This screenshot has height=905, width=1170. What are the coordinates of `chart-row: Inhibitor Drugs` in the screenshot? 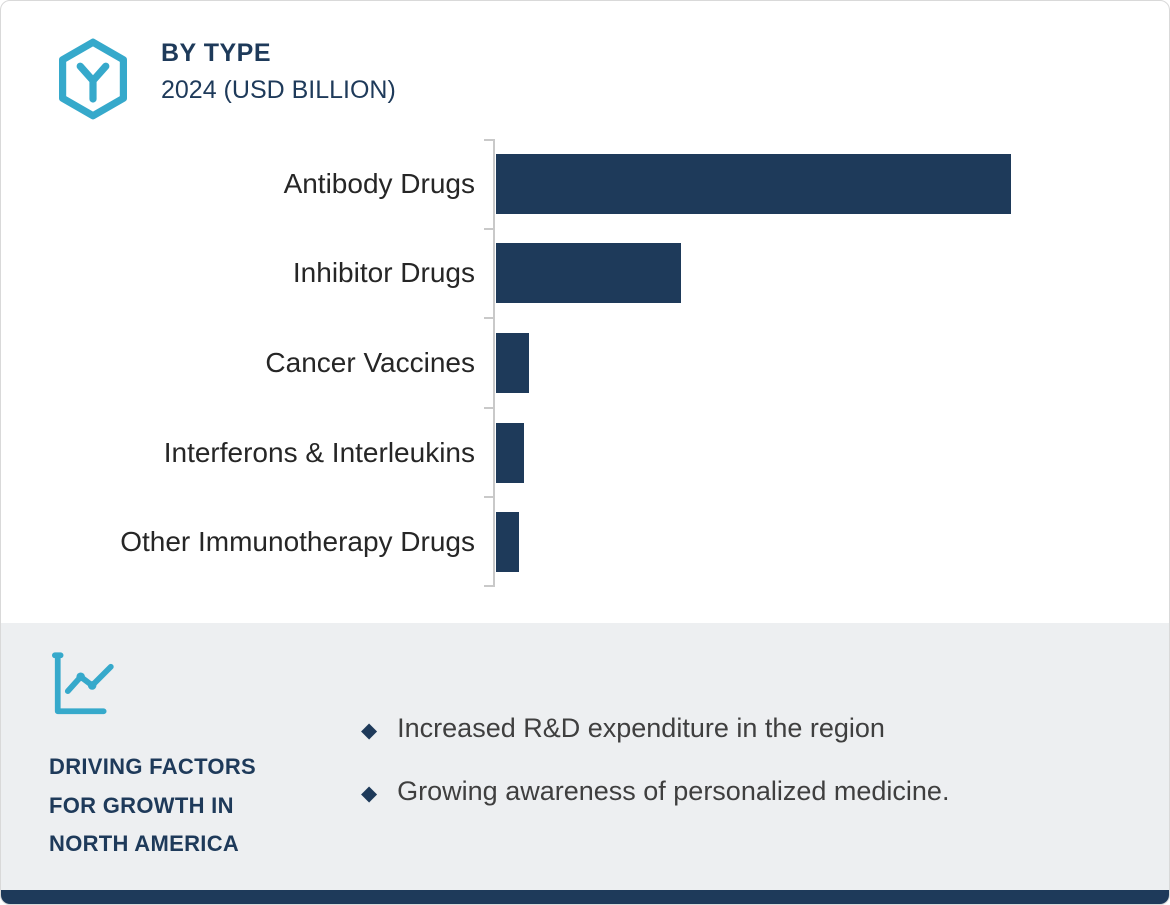 It's located at (585, 274).